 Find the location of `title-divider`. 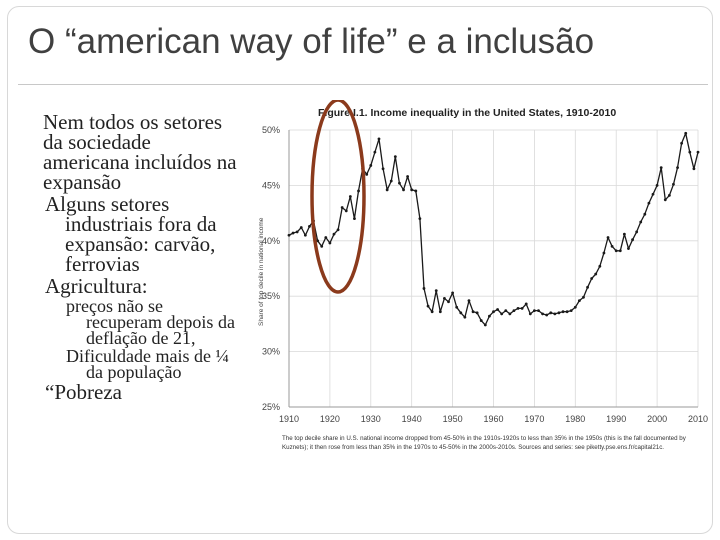

title-divider is located at coordinates (363, 84).